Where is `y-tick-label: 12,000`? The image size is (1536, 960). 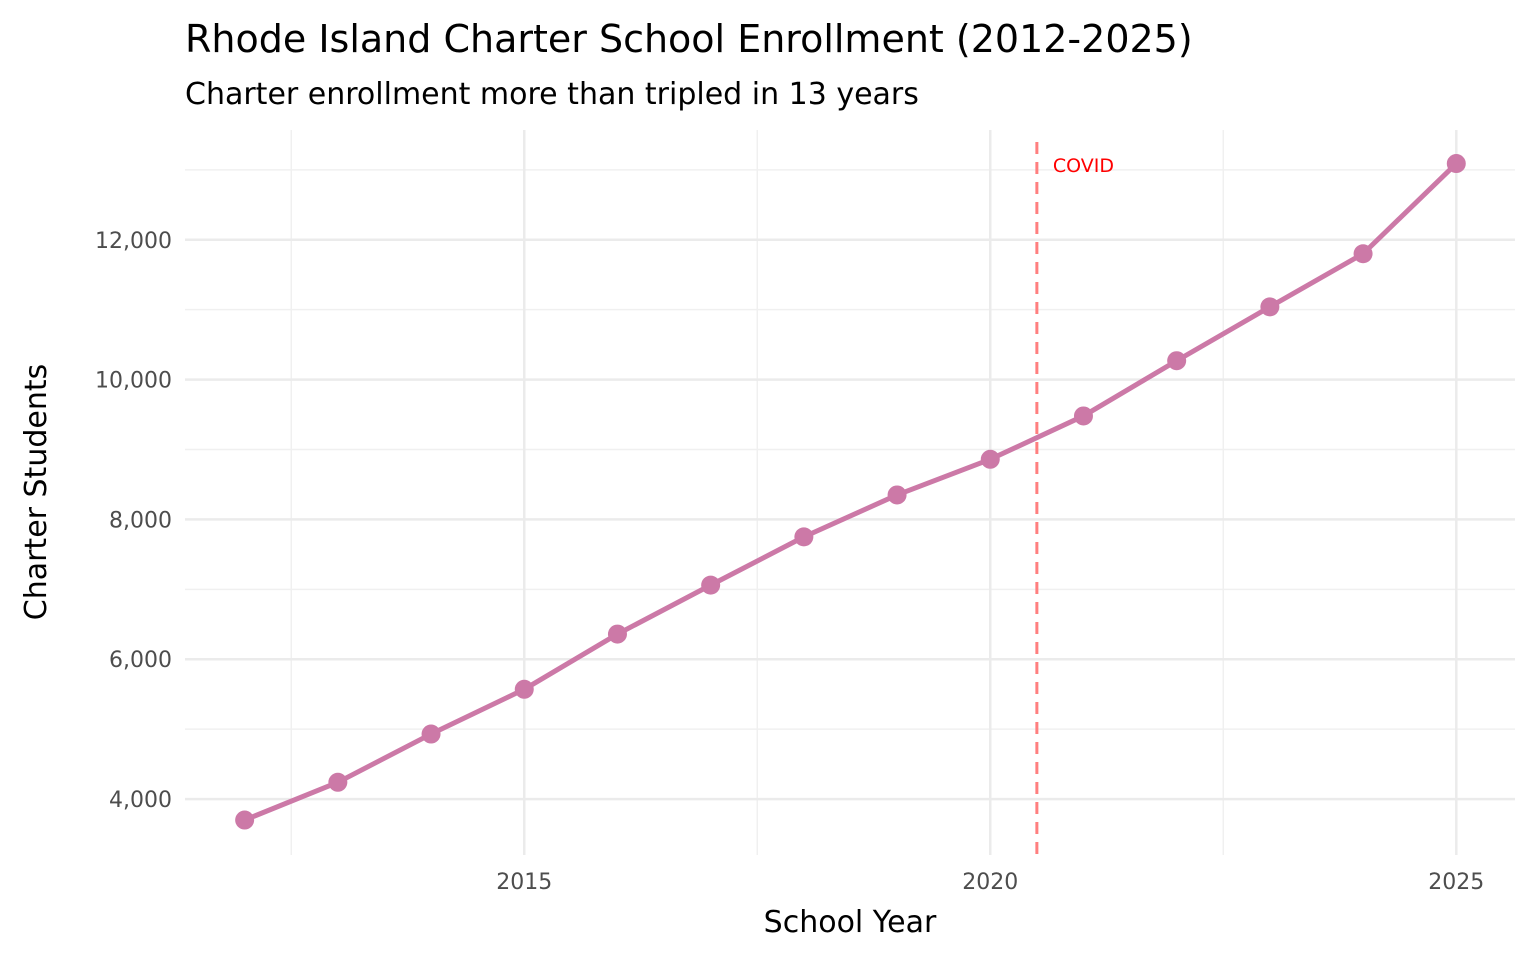 y-tick-label: 12,000 is located at coordinates (133, 241).